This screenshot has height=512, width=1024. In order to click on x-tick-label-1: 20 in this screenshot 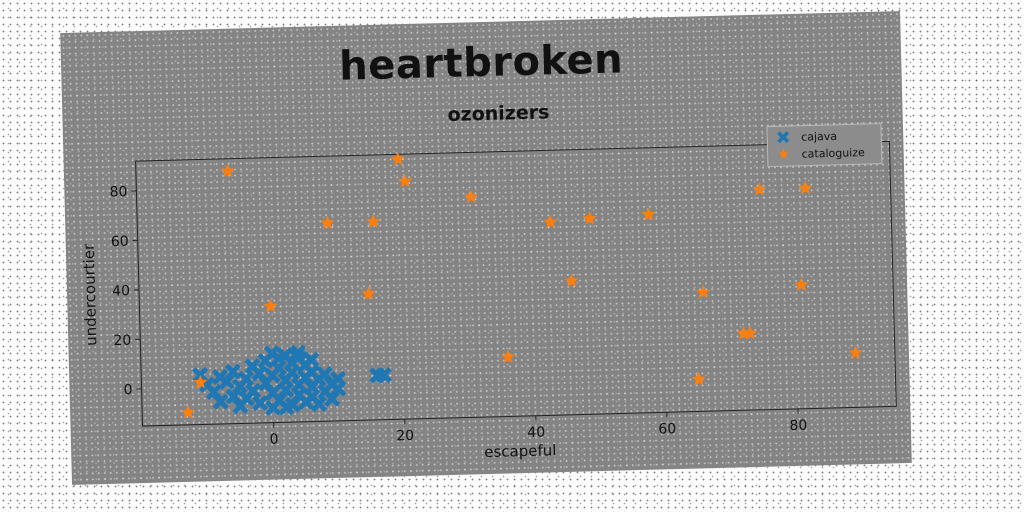, I will do `click(405, 436)`.